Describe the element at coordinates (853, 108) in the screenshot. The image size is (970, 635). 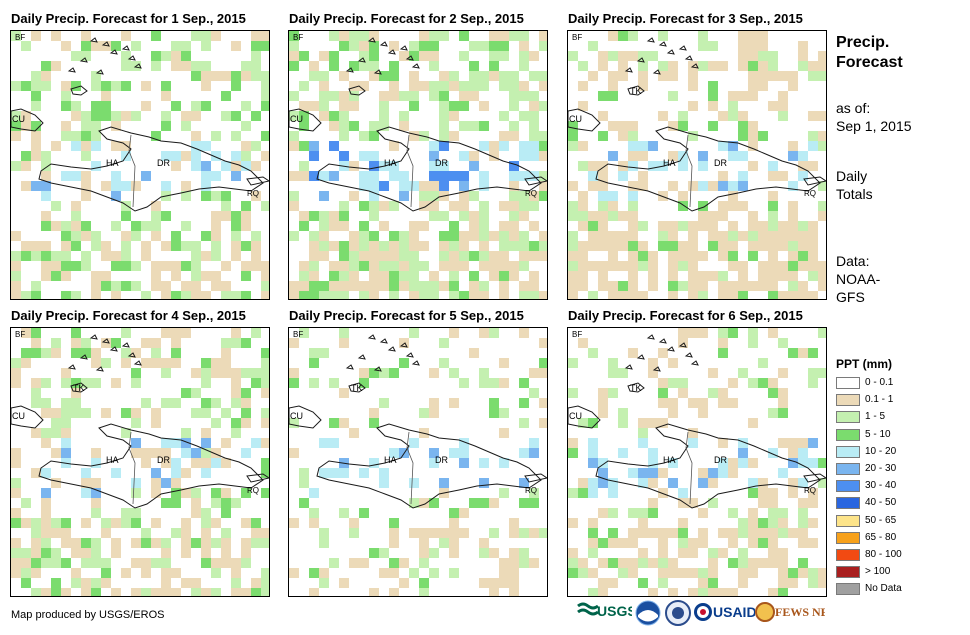
I see `sidebar-asof-line1: as of:` at that location.